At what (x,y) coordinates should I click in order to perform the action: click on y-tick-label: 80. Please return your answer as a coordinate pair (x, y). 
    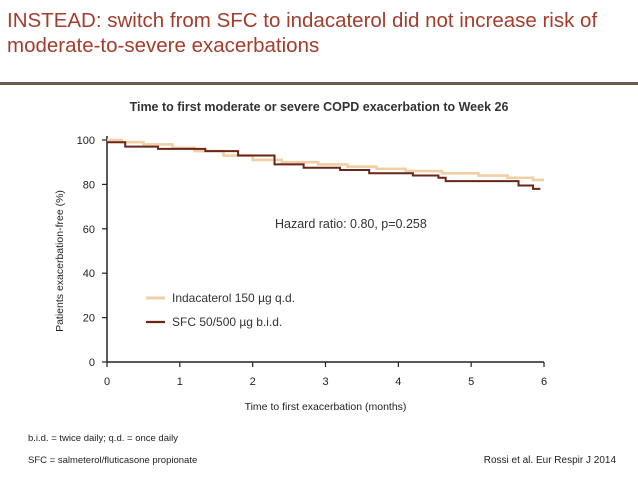
    Looking at the image, I should click on (89, 185).